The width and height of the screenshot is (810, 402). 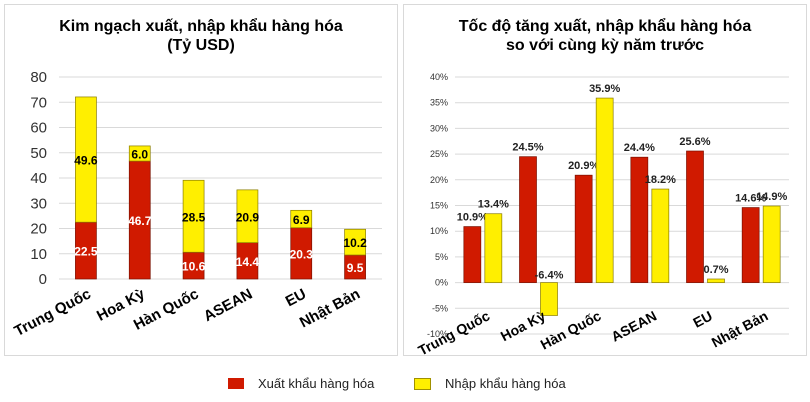 I want to click on chart2-title: Tốc độ tăng xuất, nhập khẩu hàng hóa, so click(x=605, y=26).